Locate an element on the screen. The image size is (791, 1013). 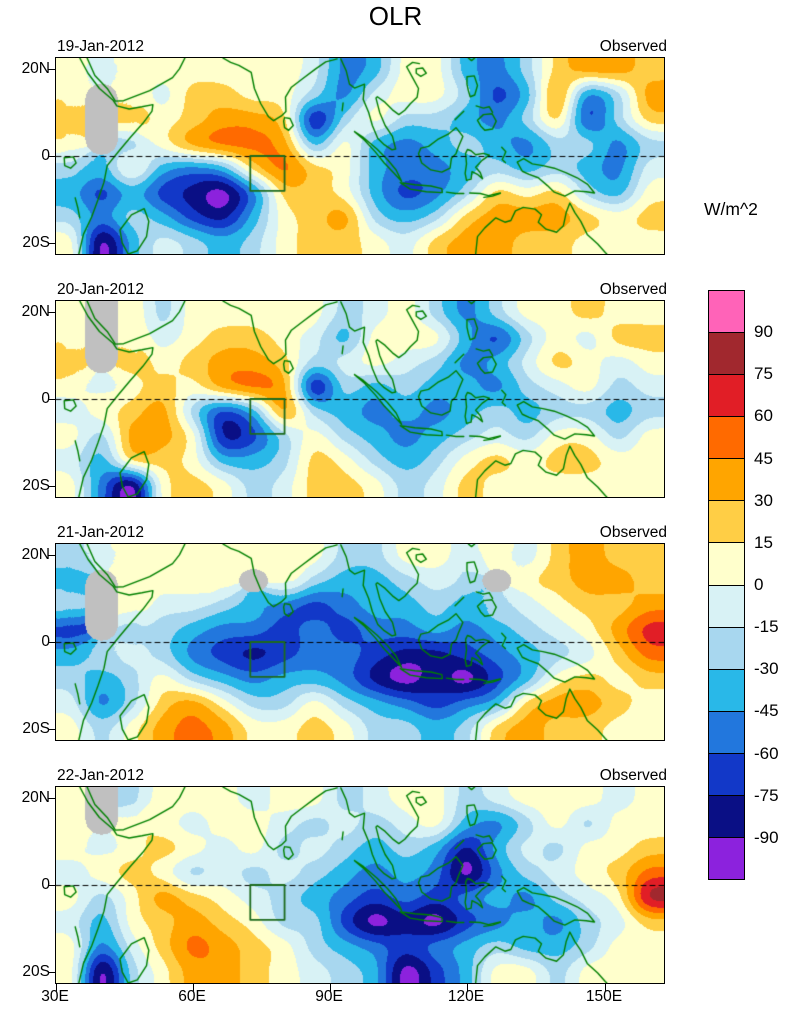
colorbar-tick-label: 0 is located at coordinates (759, 584).